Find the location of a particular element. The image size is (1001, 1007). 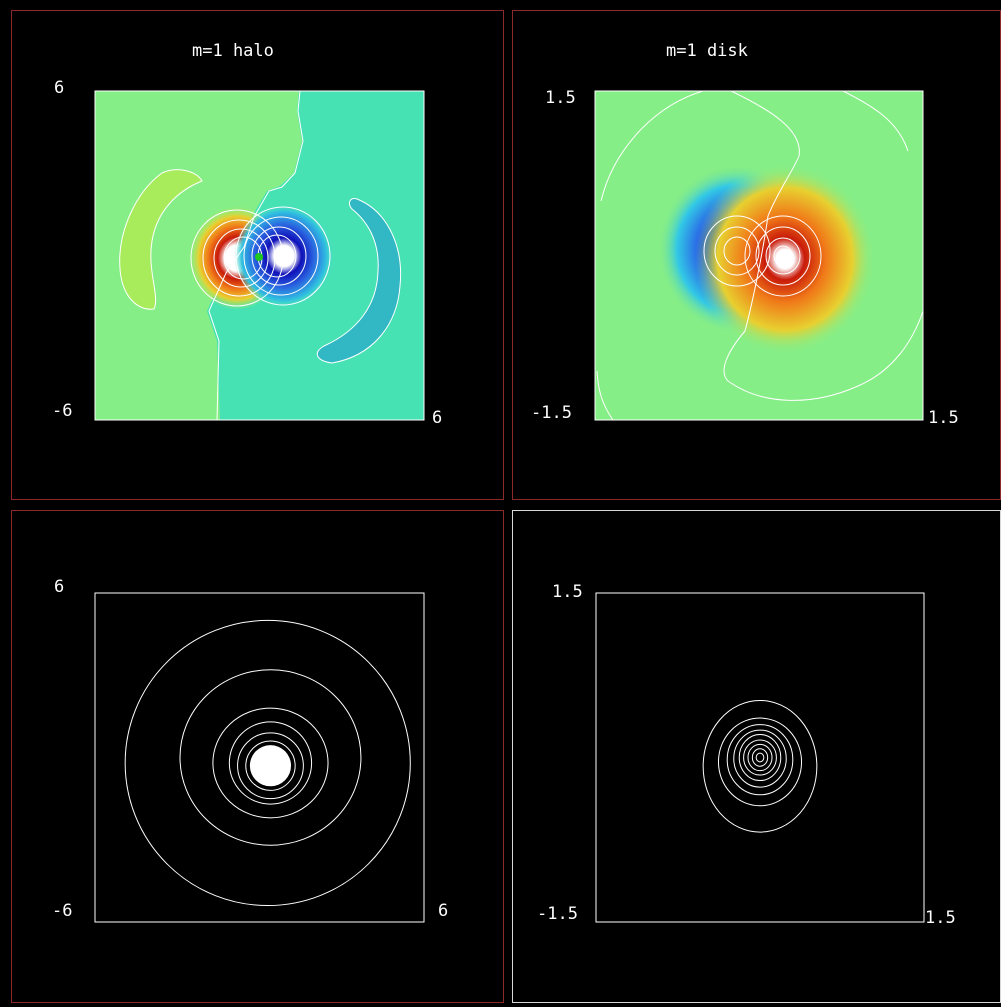

halo-title: m=1 halo is located at coordinates (233, 51).